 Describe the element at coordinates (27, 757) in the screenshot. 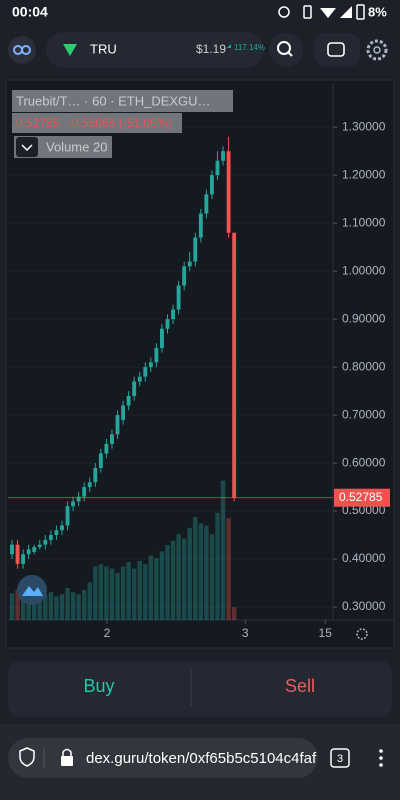

I see `shield-icon` at that location.